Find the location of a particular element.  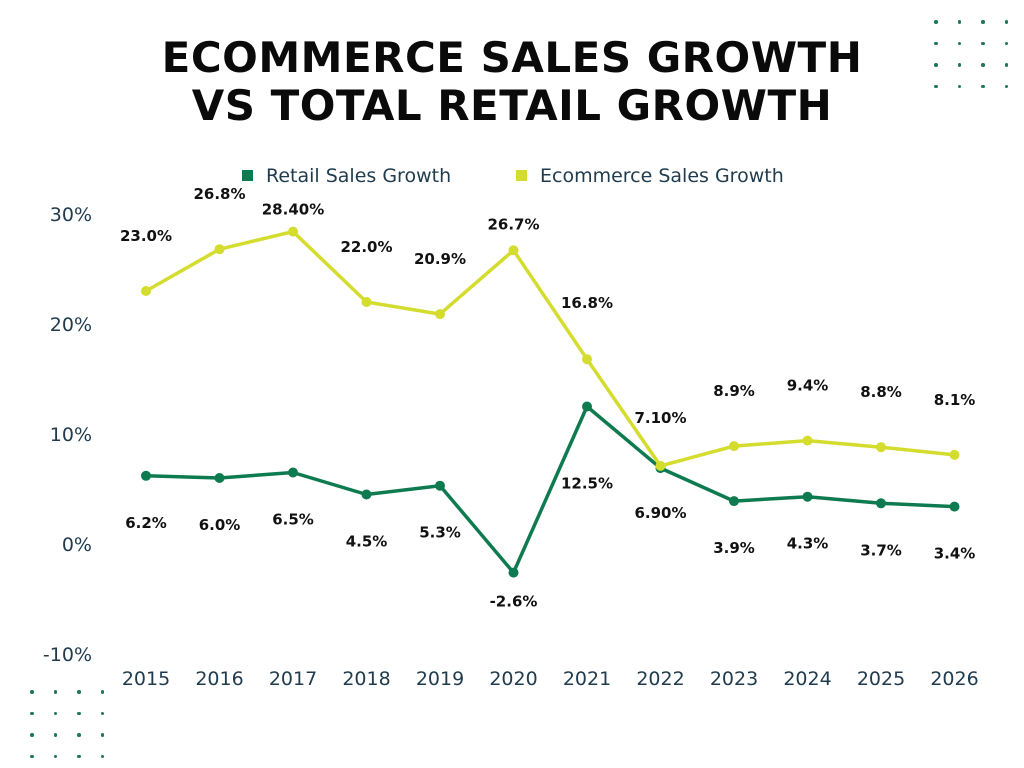

legend-label: Ecommerce Sales Growth is located at coordinates (662, 176).